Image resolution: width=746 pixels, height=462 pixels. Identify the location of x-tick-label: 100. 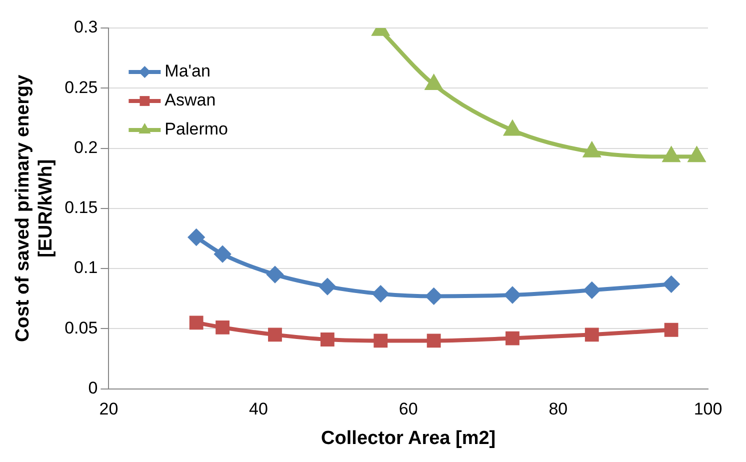
(708, 409).